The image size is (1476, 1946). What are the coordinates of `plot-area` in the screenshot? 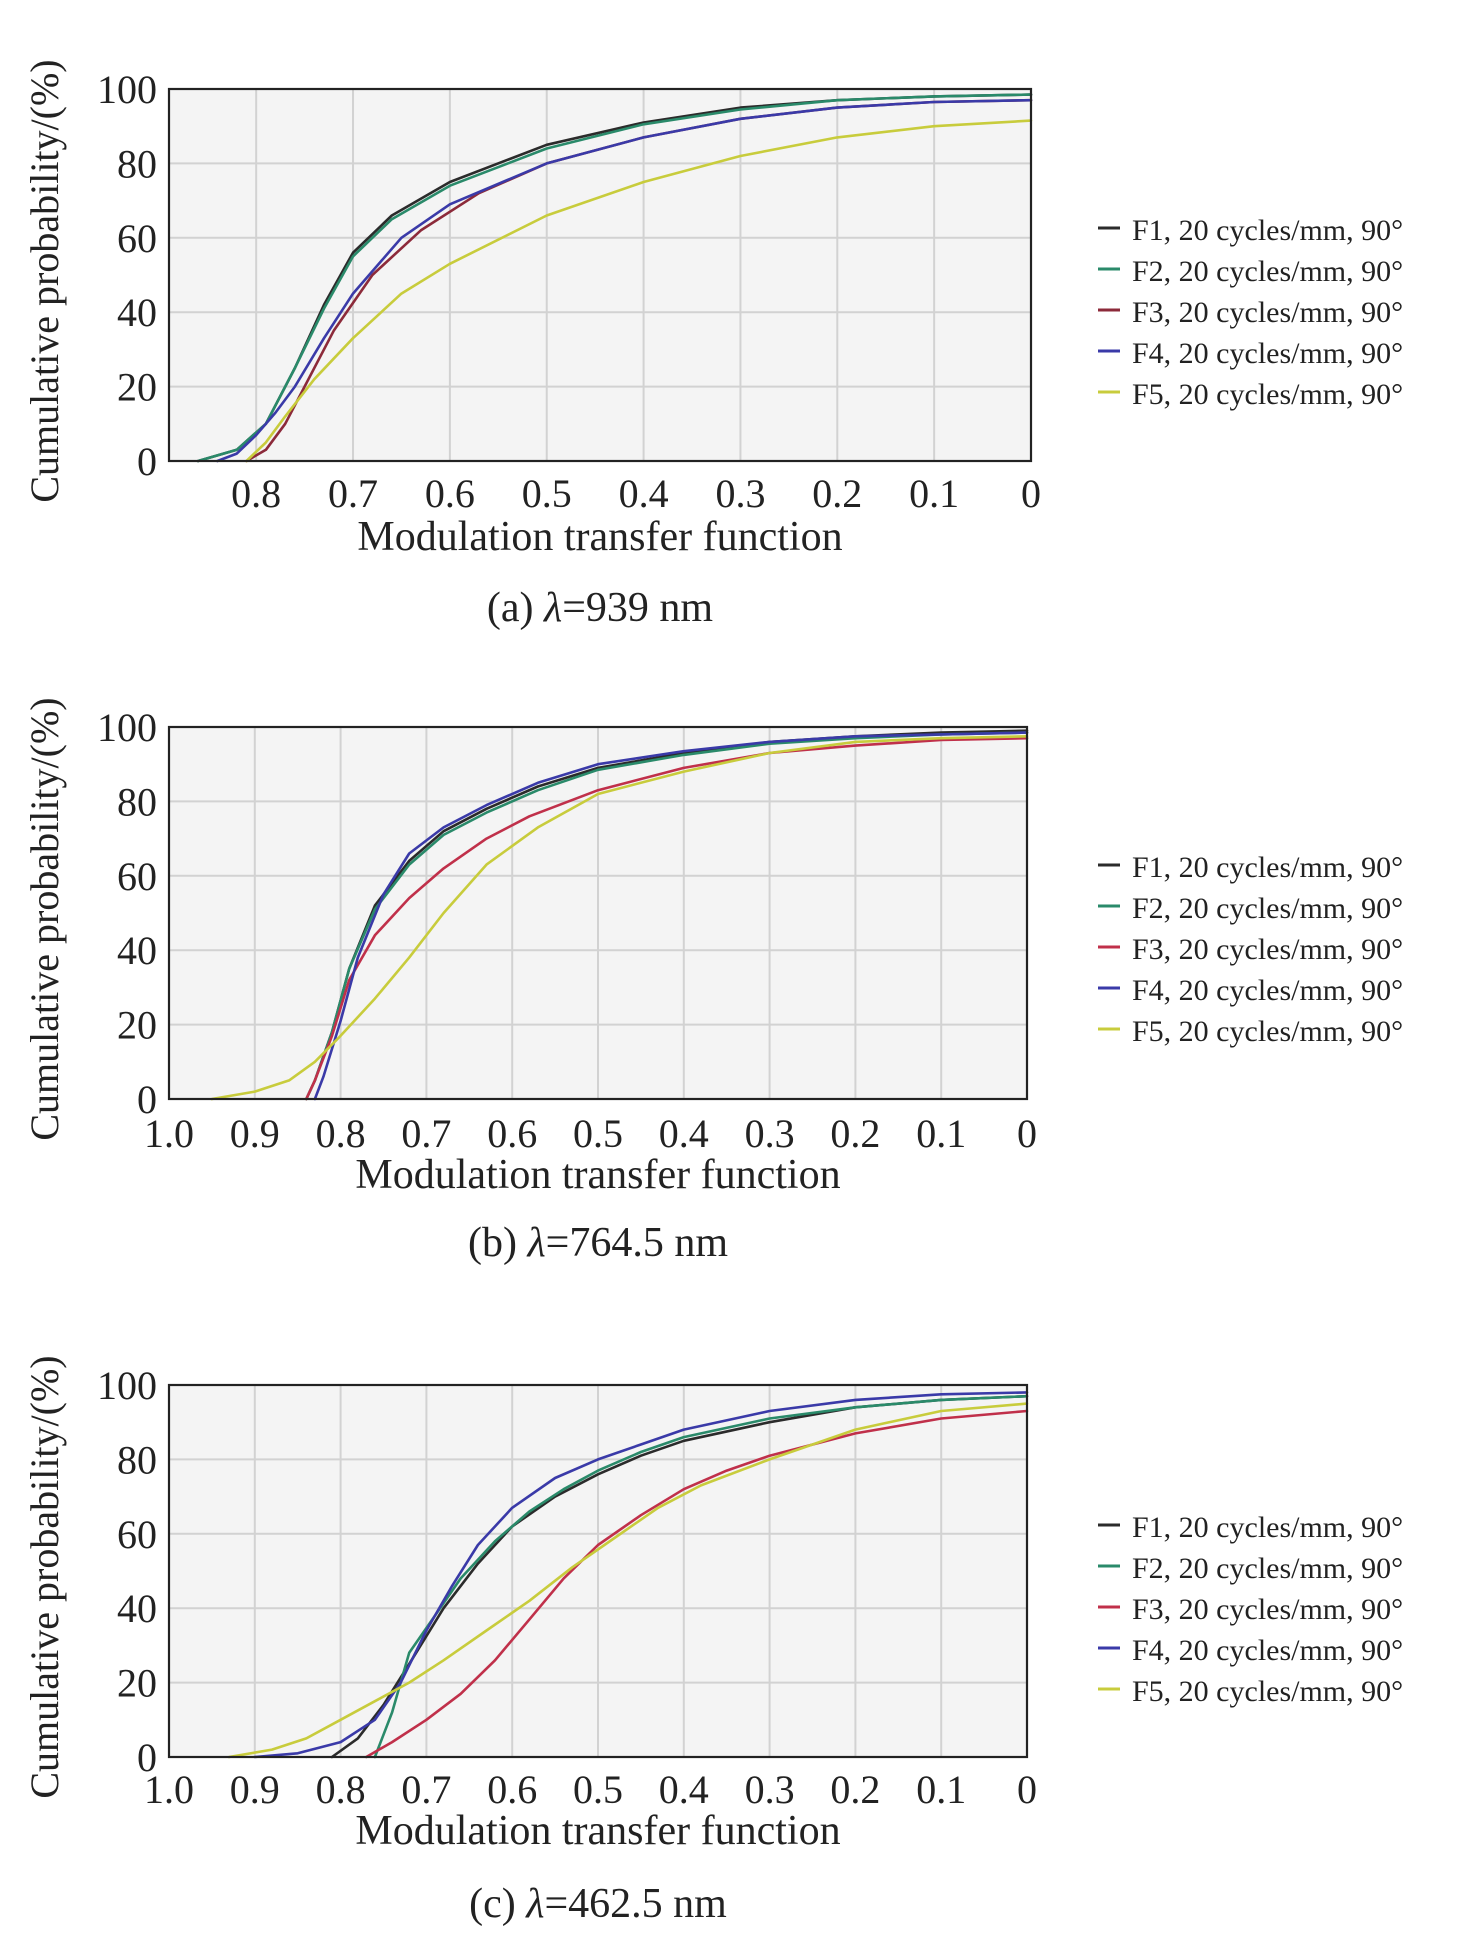 It's located at (600, 275).